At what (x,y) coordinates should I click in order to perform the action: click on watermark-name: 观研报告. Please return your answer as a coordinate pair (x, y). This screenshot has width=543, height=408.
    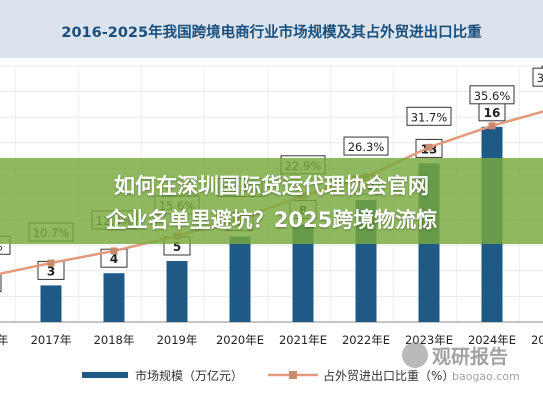
    Looking at the image, I should click on (470, 357).